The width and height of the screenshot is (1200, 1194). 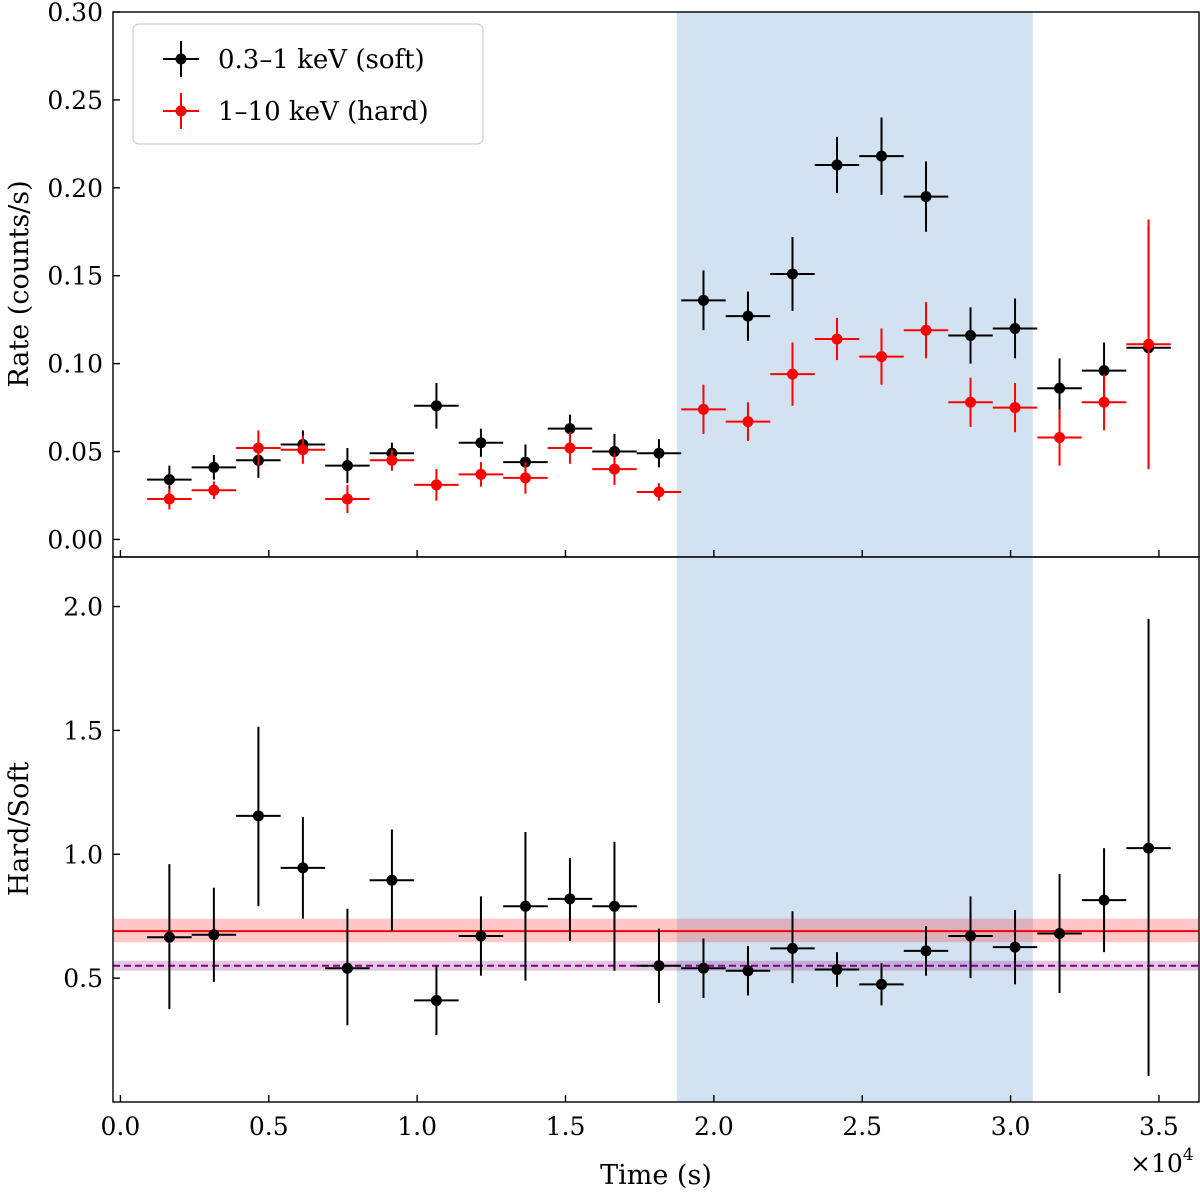 I want to click on bottom-x-tick-label: 2.5, so click(x=862, y=1126).